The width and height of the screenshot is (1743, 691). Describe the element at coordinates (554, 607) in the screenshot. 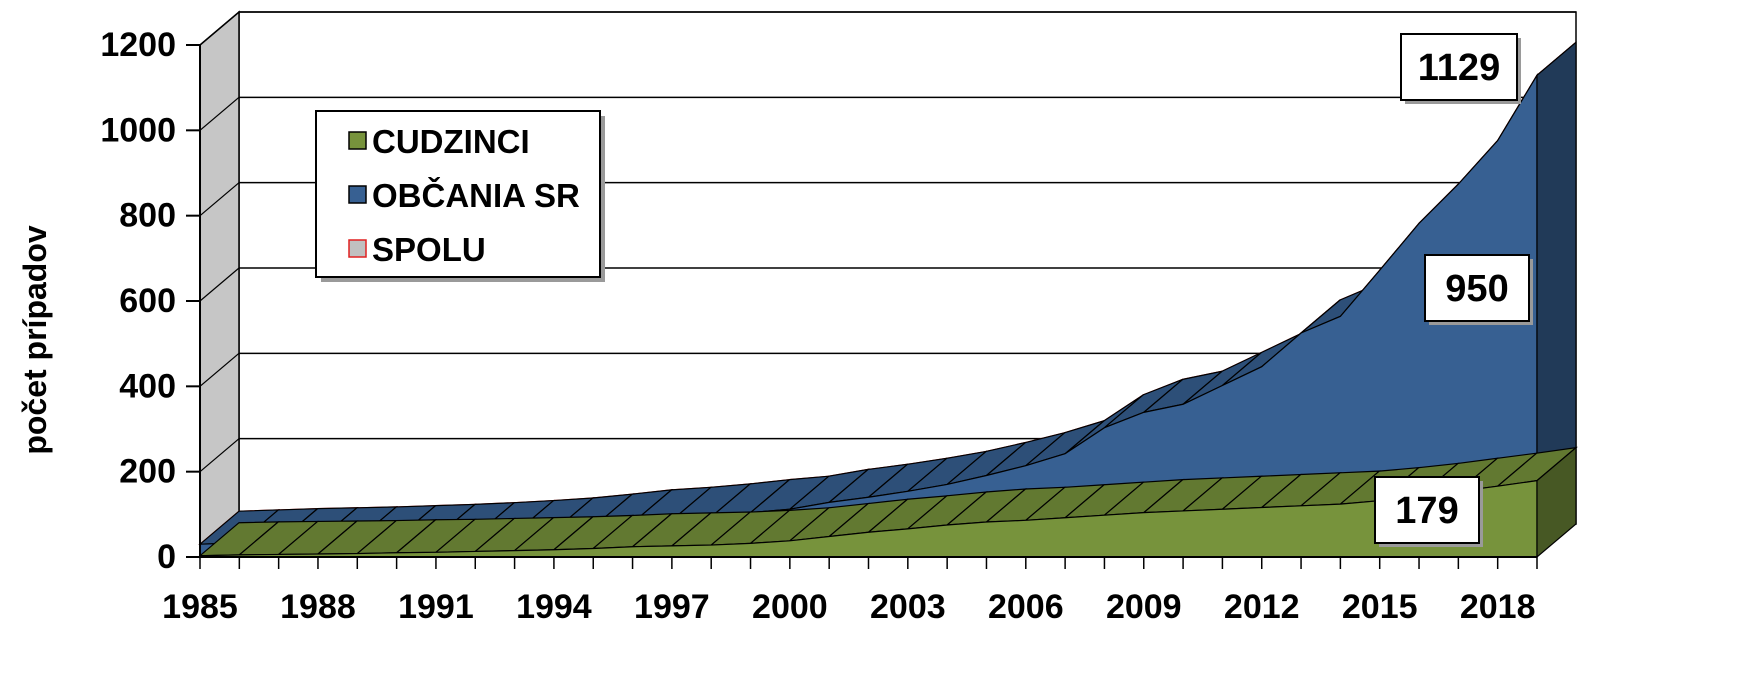

I see `x-tick-label: 1994` at that location.